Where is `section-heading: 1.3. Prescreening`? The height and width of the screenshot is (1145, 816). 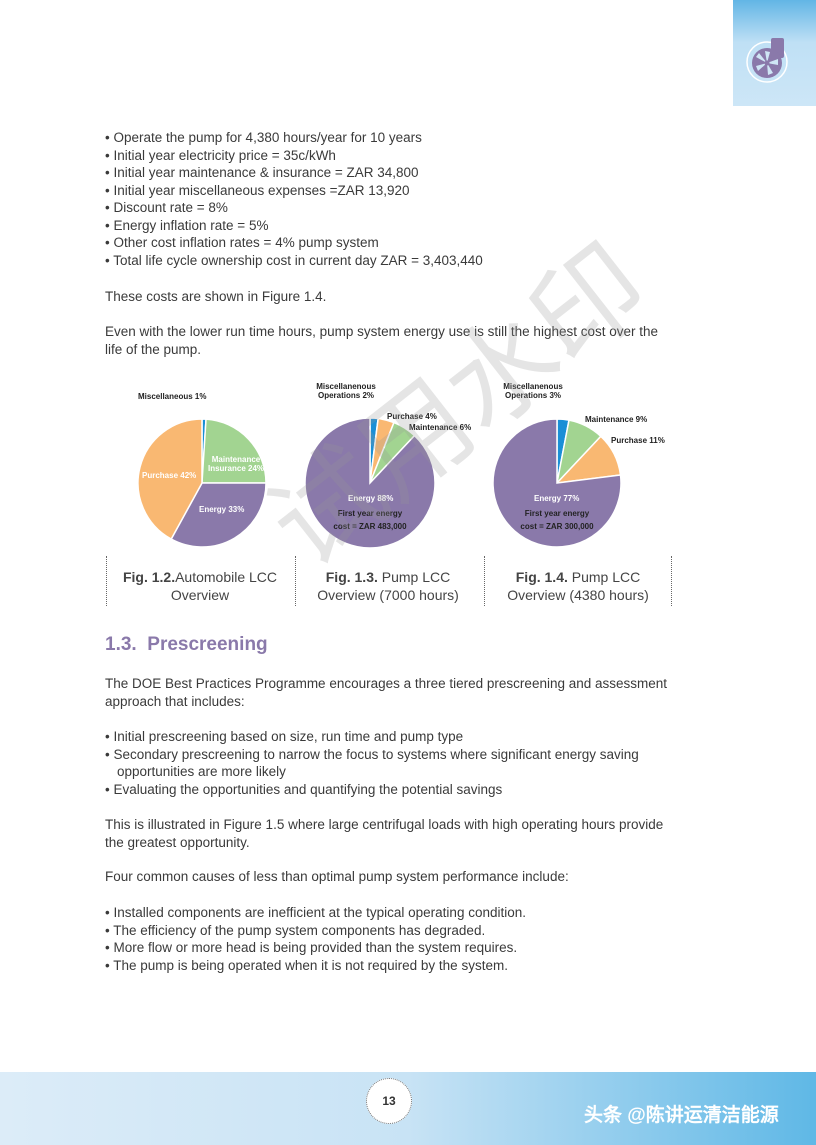
section-heading: 1.3. Prescreening is located at coordinates (186, 644).